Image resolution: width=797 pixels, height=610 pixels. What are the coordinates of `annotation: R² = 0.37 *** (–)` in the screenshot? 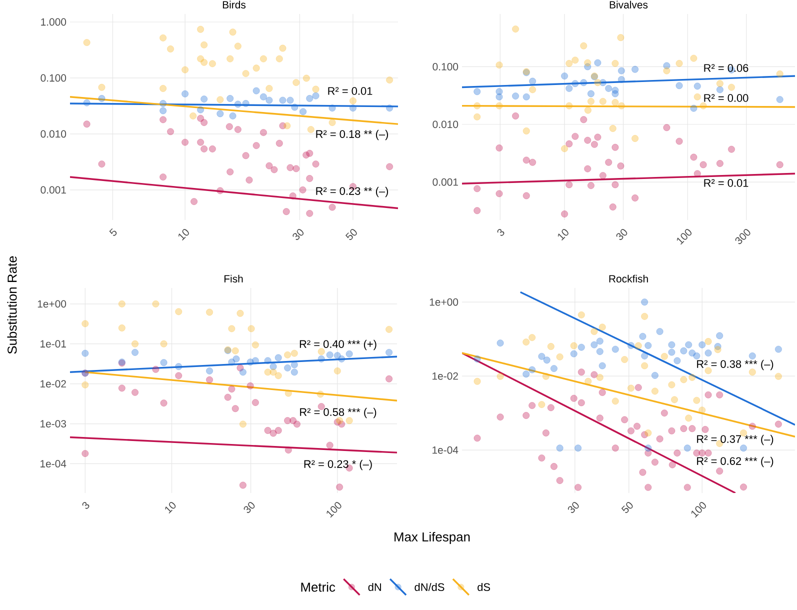 It's located at (735, 440).